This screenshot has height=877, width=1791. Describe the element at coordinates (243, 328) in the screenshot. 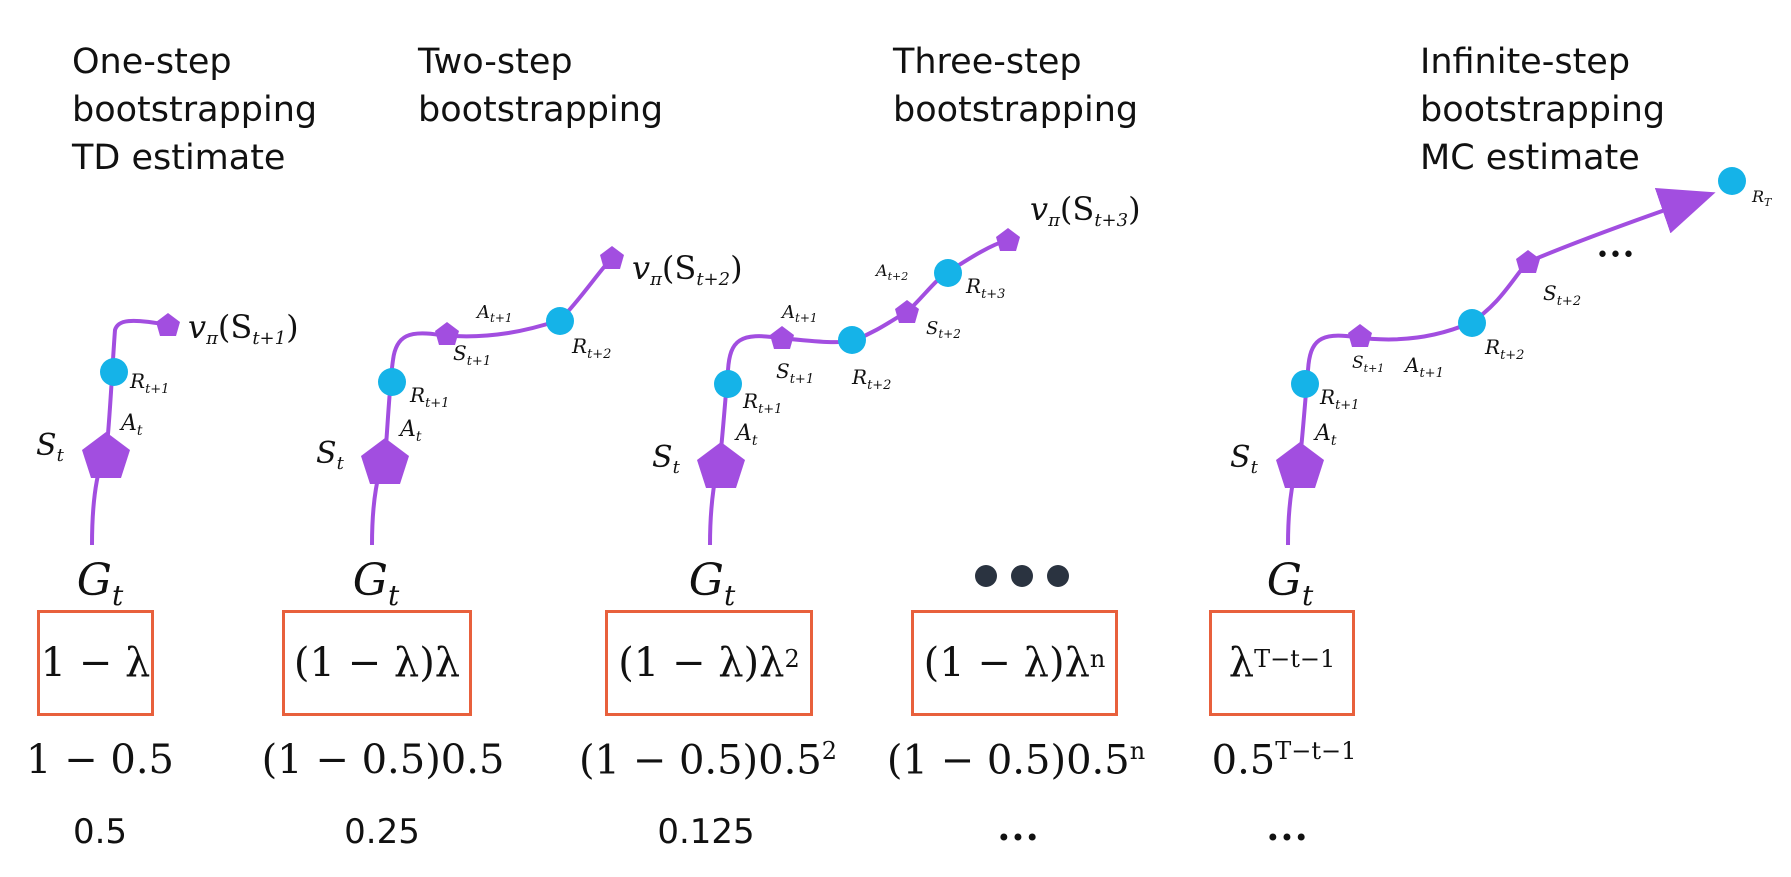

I see `label-v1: vπ(St+1)` at that location.